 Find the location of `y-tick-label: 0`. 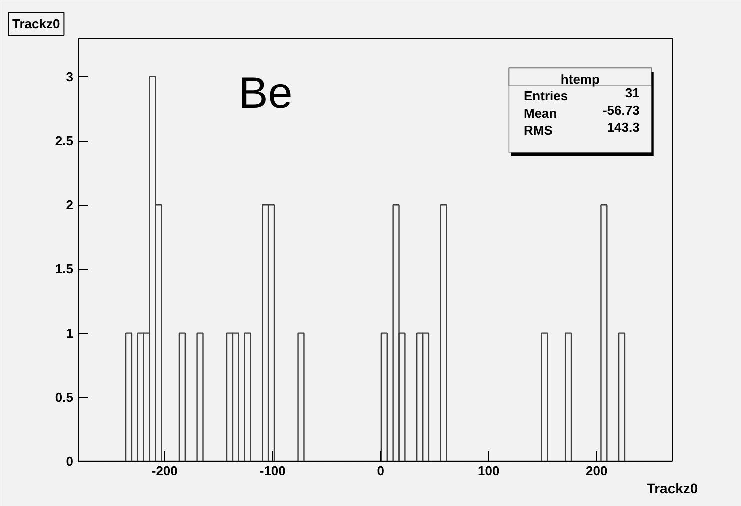

y-tick-label: 0 is located at coordinates (70, 461).